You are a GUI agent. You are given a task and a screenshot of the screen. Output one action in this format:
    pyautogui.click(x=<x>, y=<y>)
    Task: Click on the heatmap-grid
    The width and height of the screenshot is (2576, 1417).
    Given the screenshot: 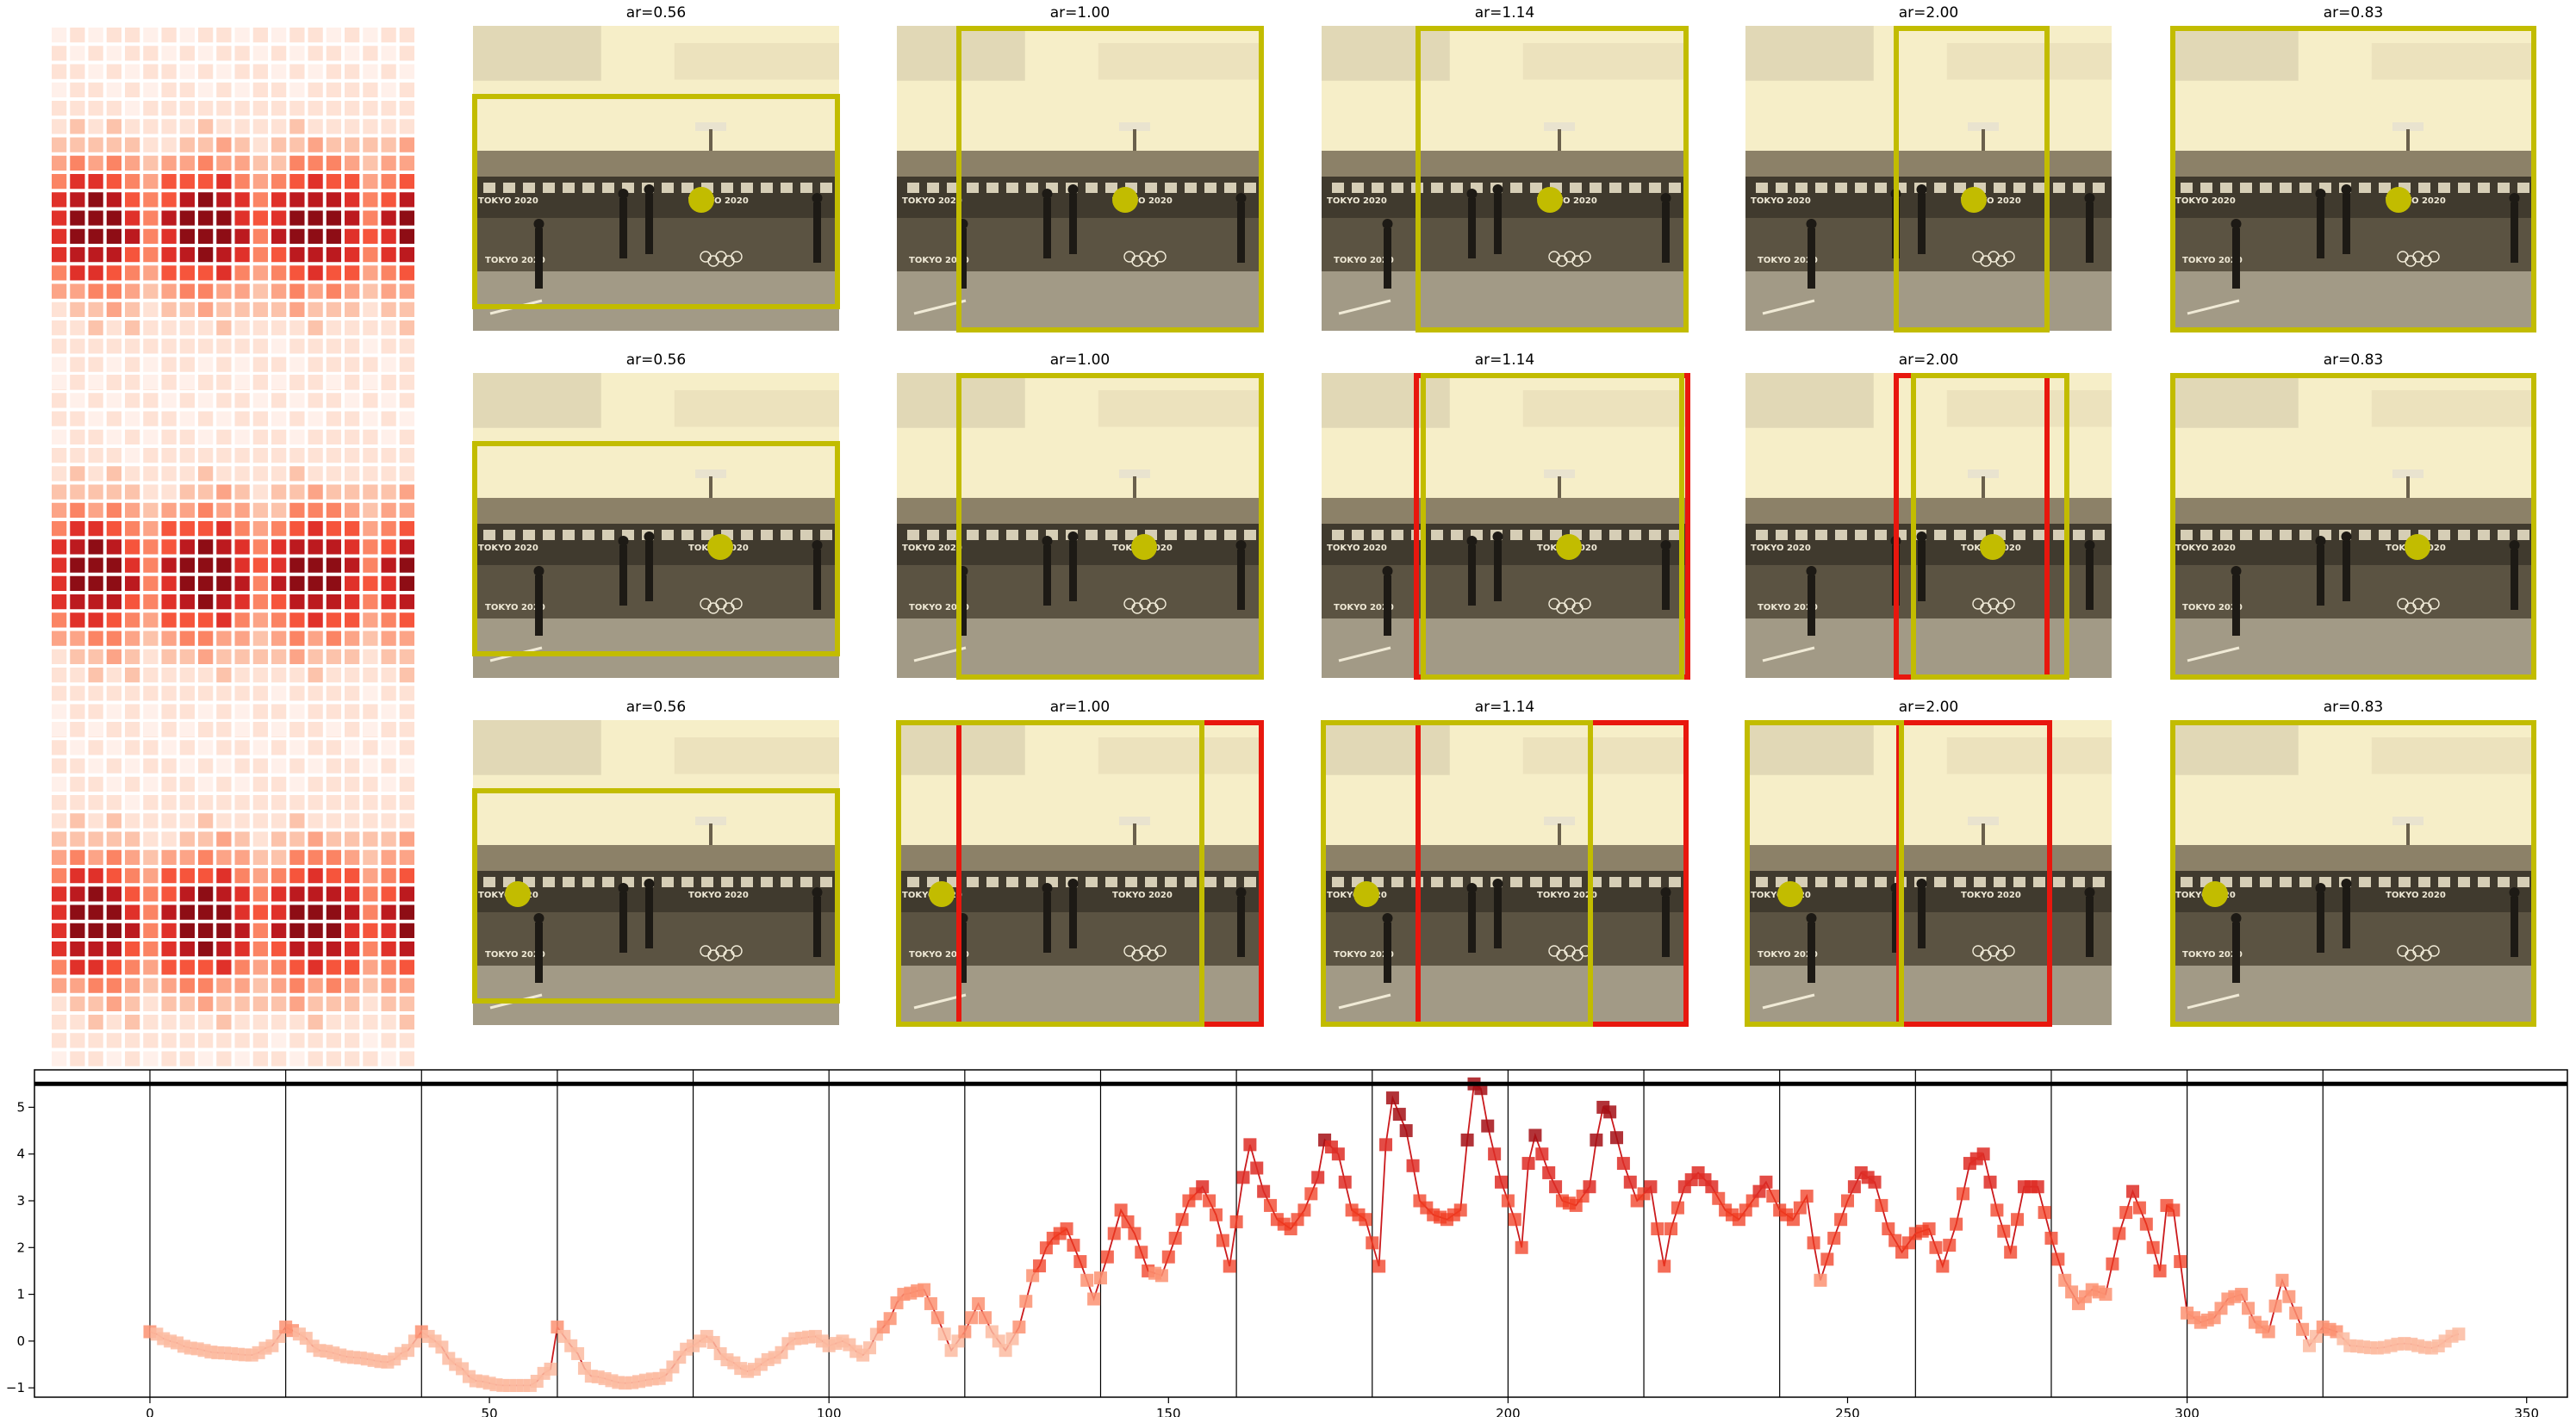 What is the action you would take?
    pyautogui.click(x=233, y=556)
    